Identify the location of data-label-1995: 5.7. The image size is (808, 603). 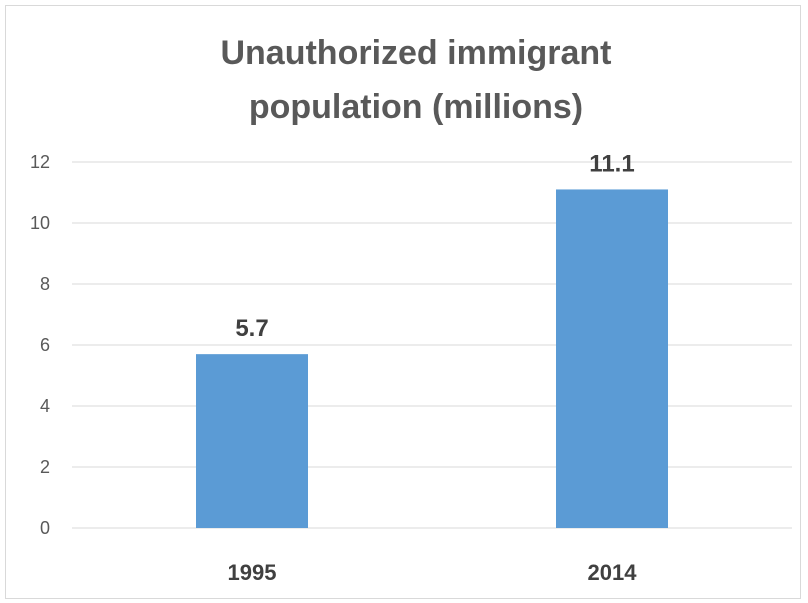
(251, 328).